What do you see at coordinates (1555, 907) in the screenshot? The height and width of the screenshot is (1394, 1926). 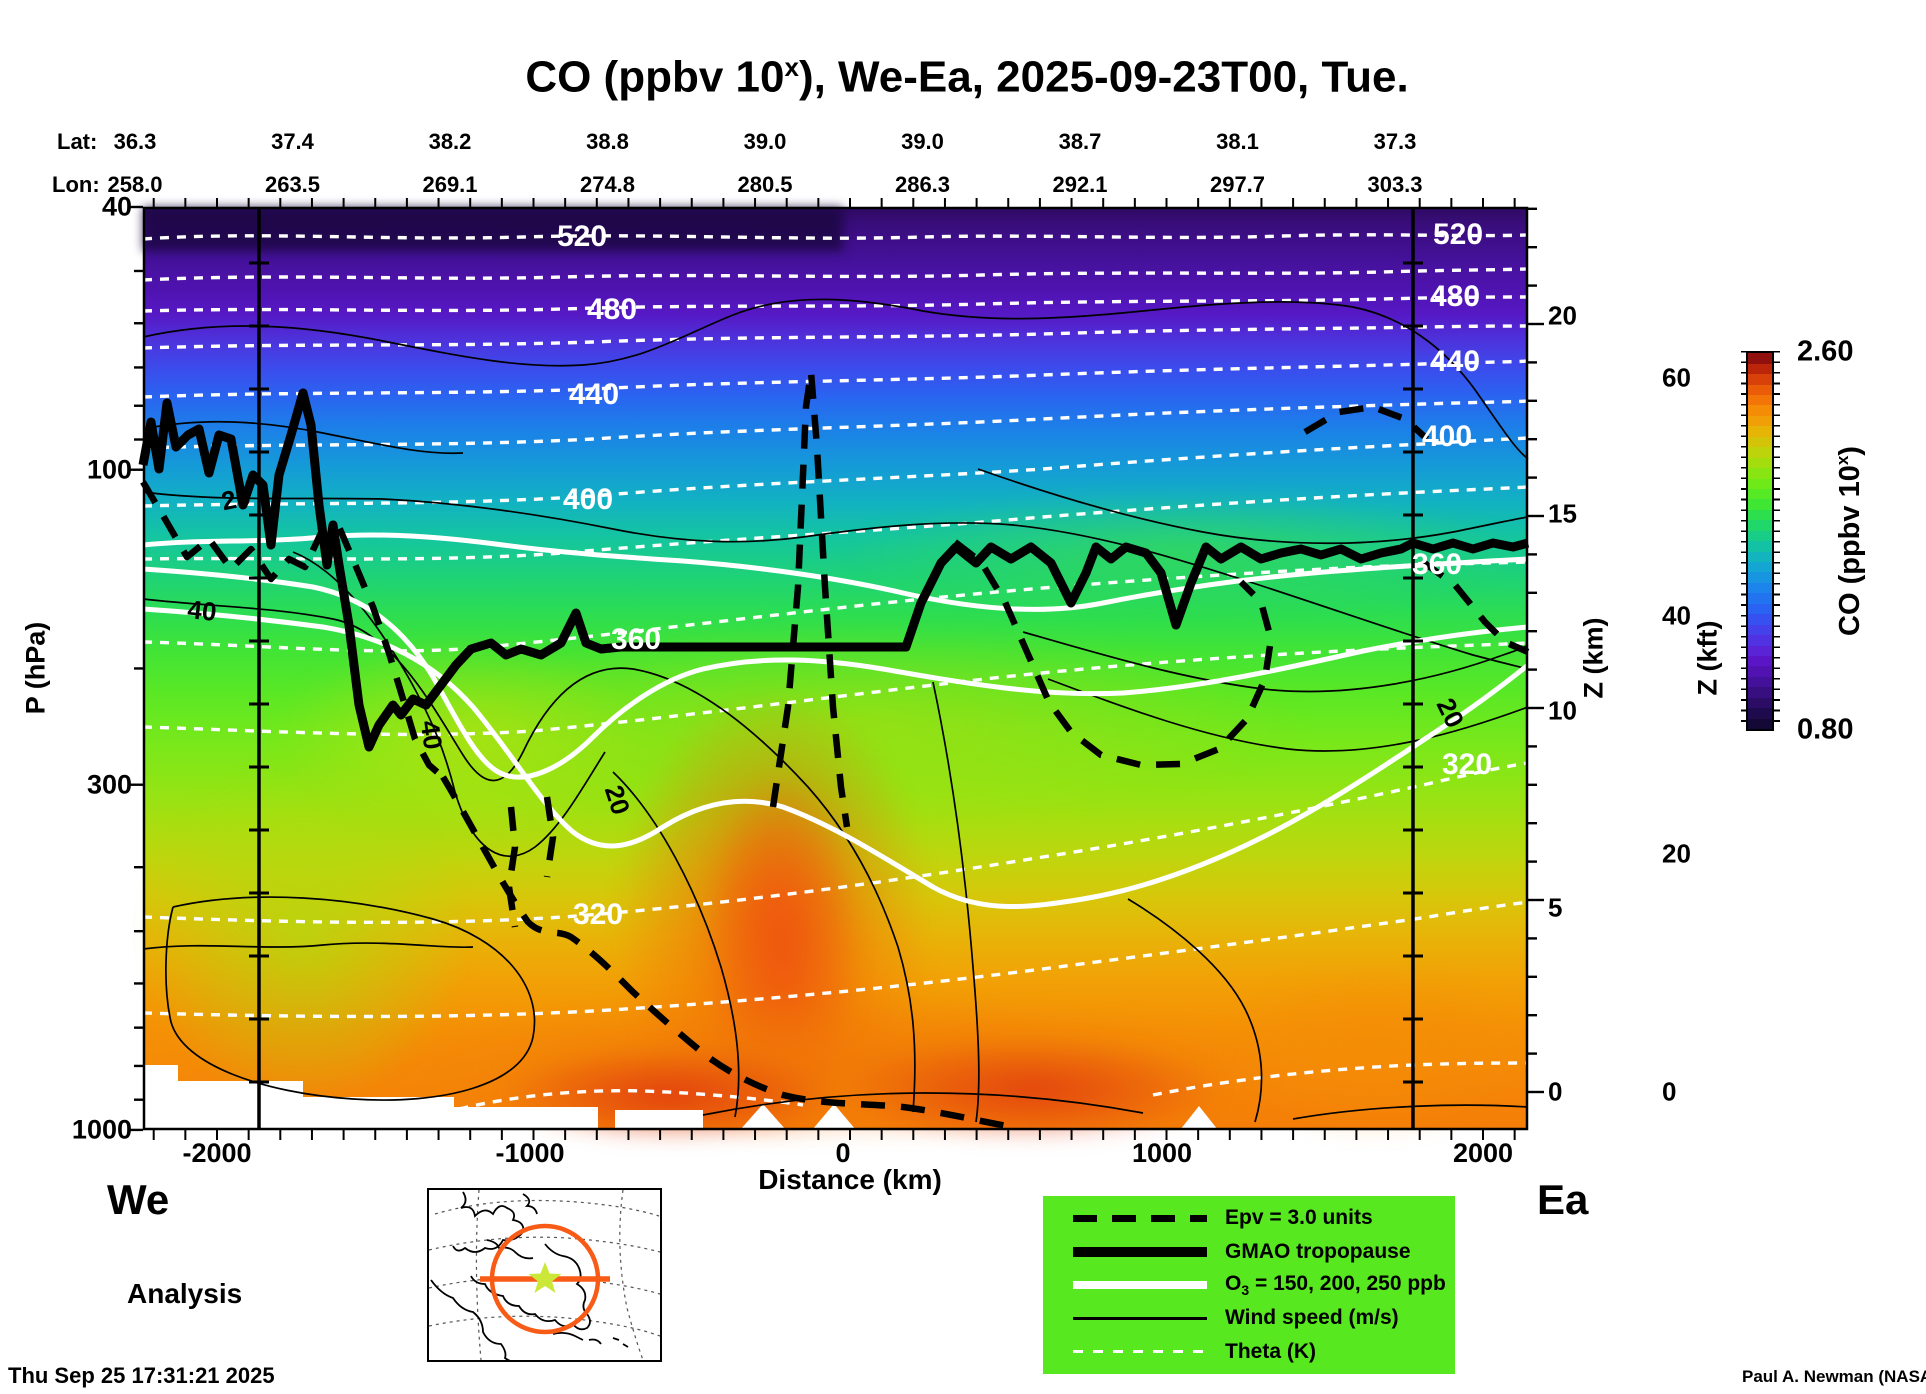 I see `zkm-tick: 5` at bounding box center [1555, 907].